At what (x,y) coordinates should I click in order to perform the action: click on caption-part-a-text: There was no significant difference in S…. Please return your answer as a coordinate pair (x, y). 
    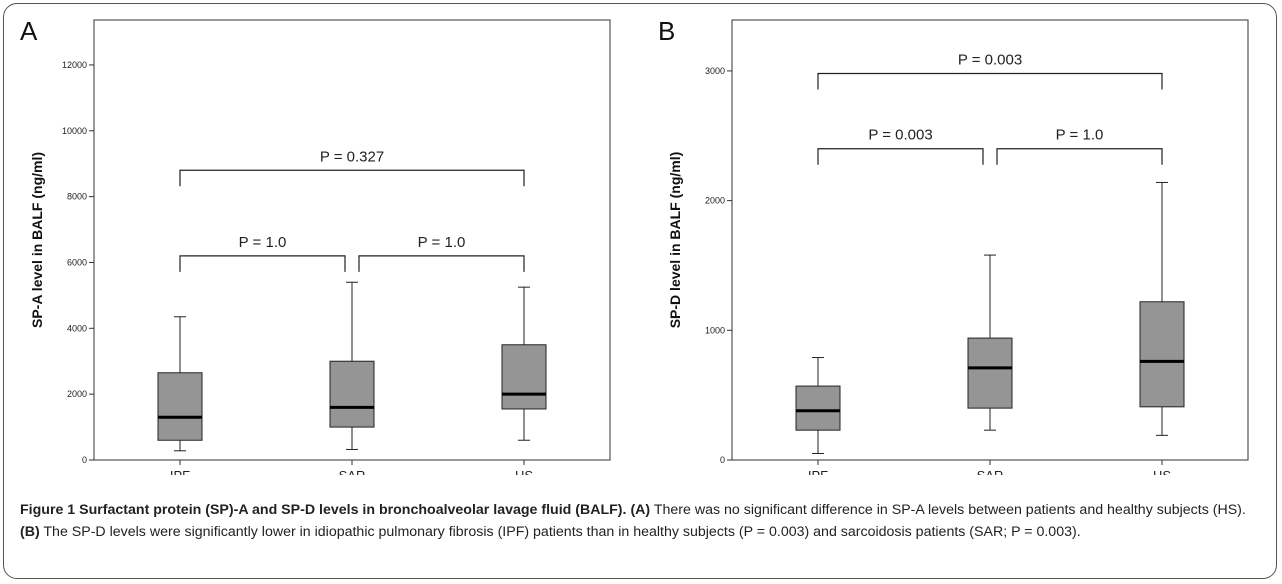
    Looking at the image, I should click on (949, 510).